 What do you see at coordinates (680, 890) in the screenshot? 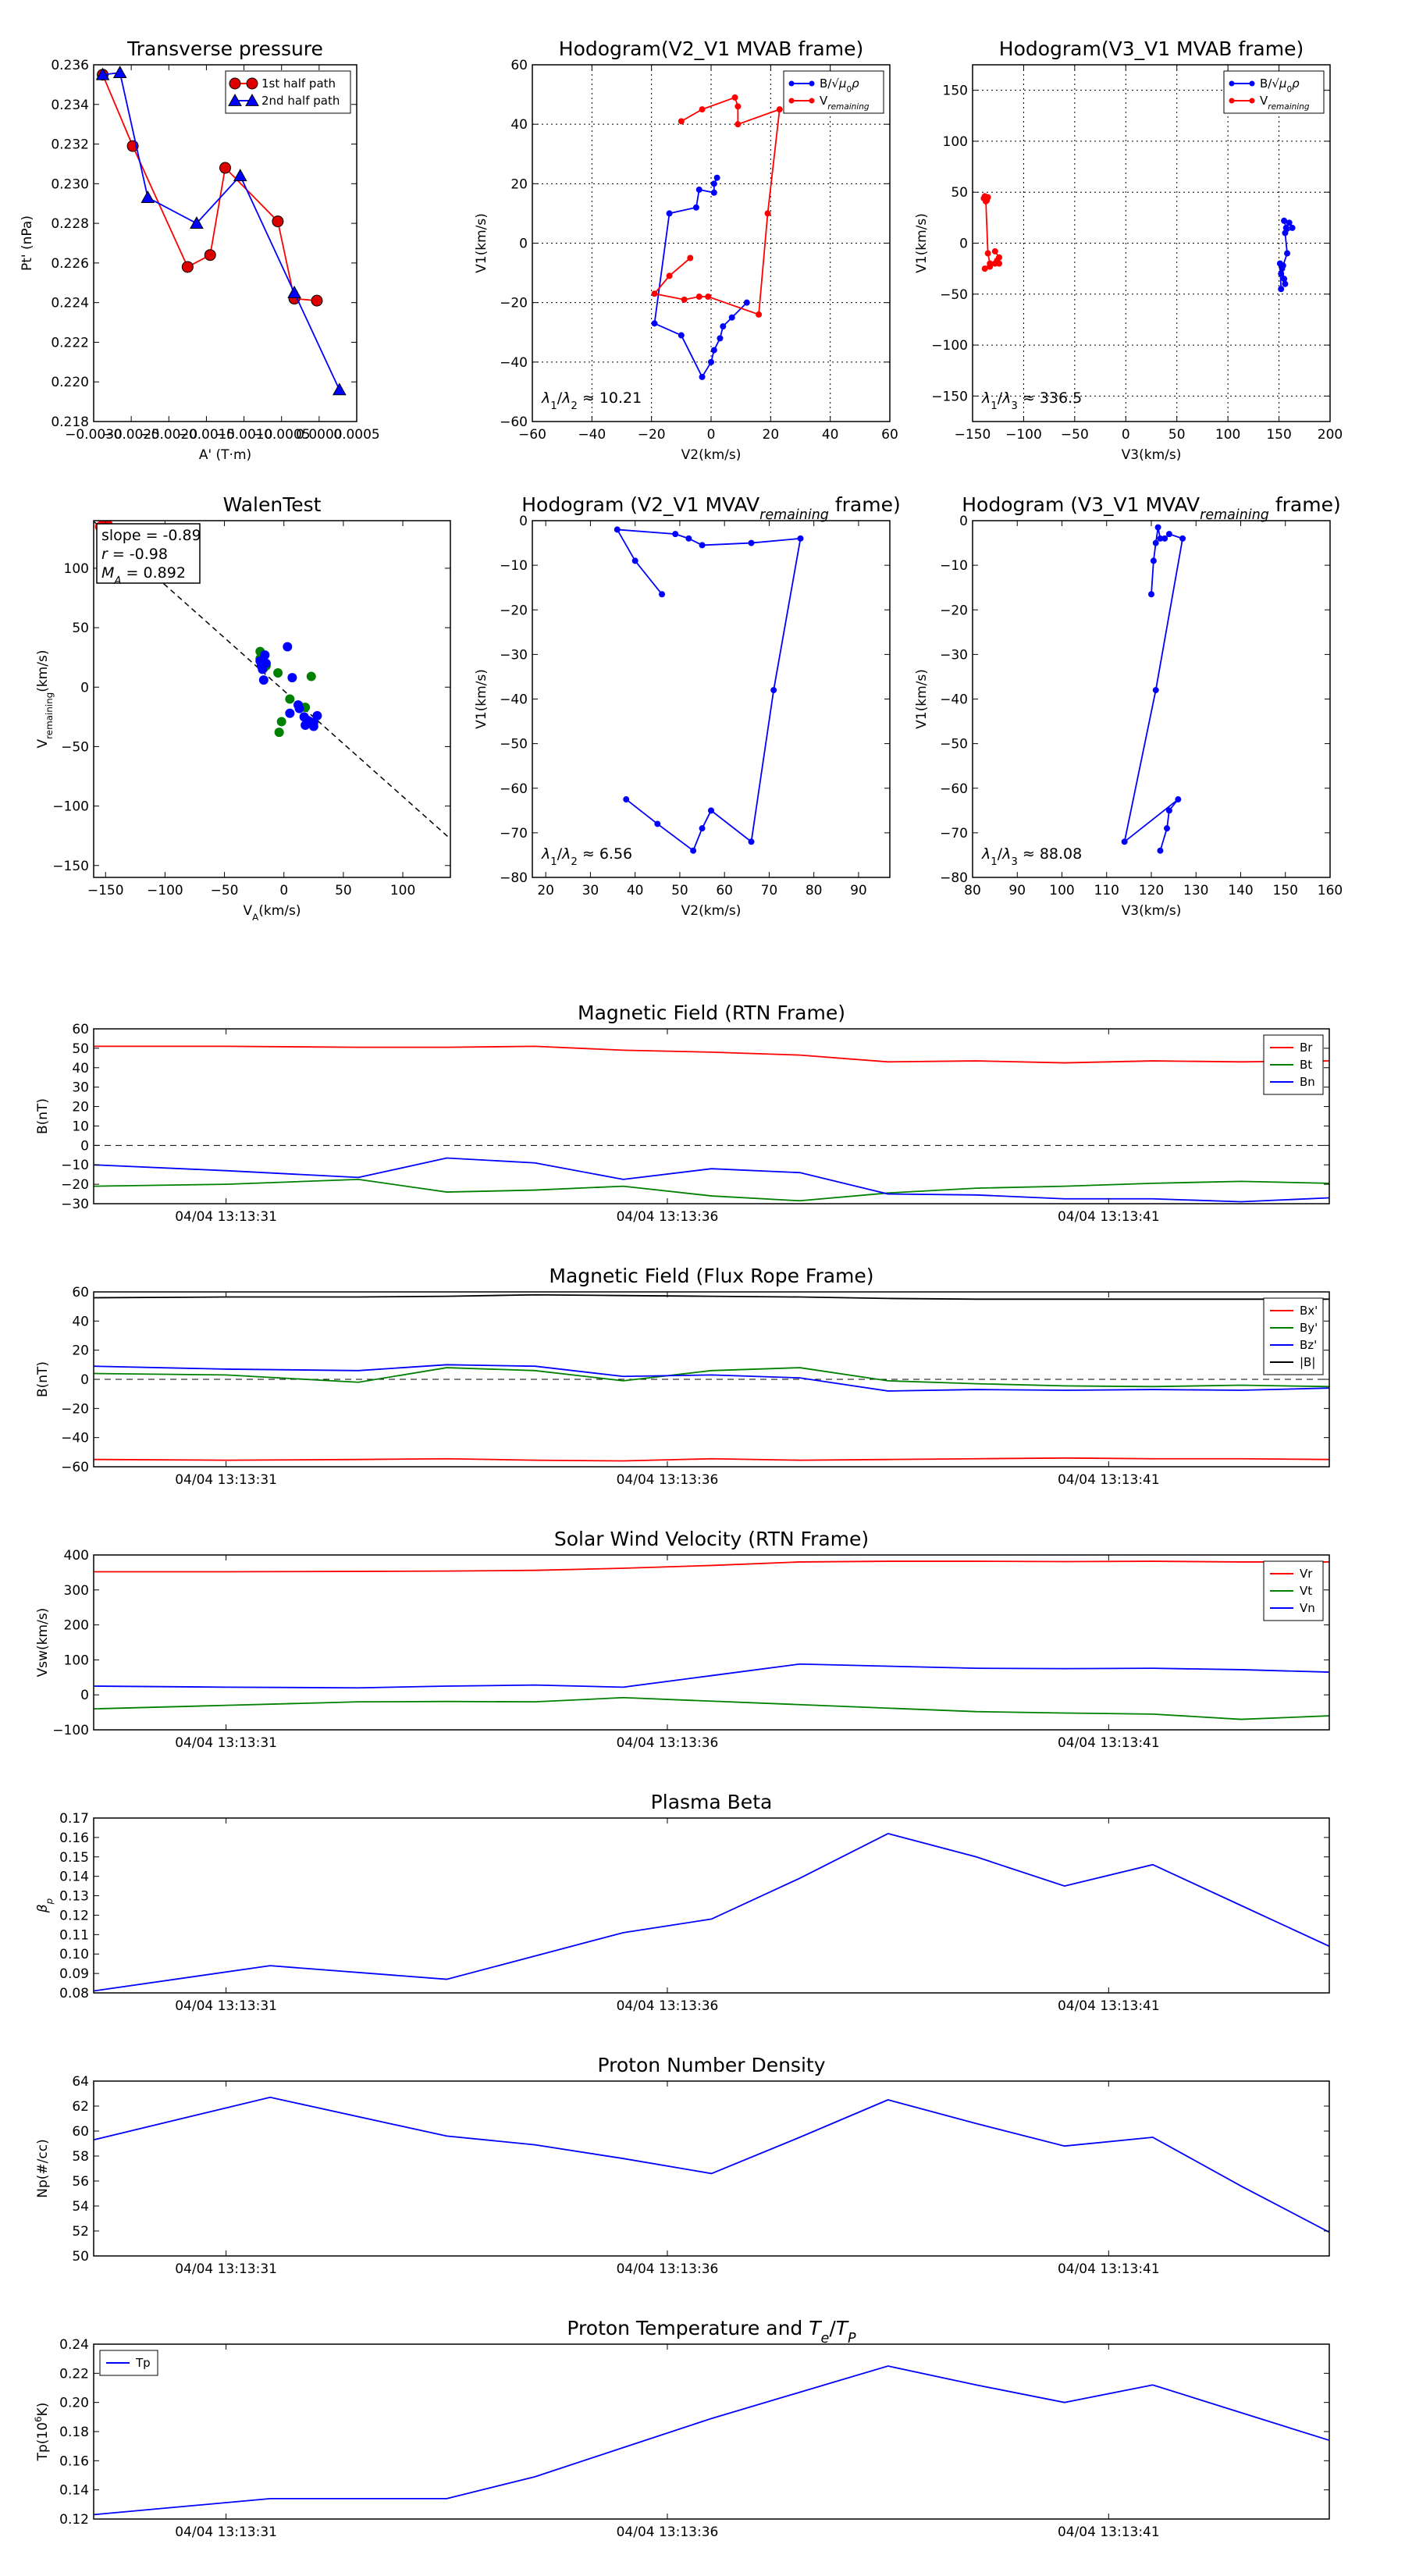
I see `x-tick-label-3: 50` at bounding box center [680, 890].